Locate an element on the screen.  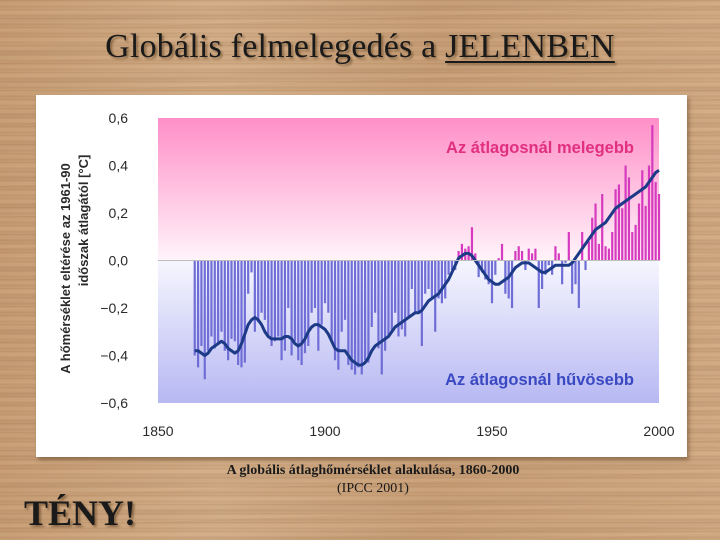
bar-1920 is located at coordinates (391, 296).